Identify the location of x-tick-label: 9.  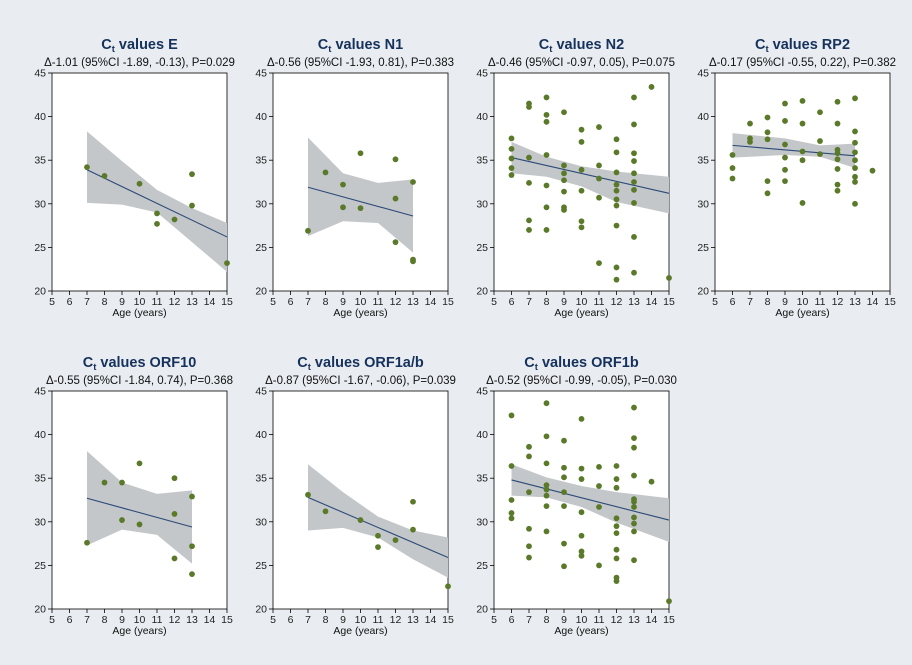
(122, 302).